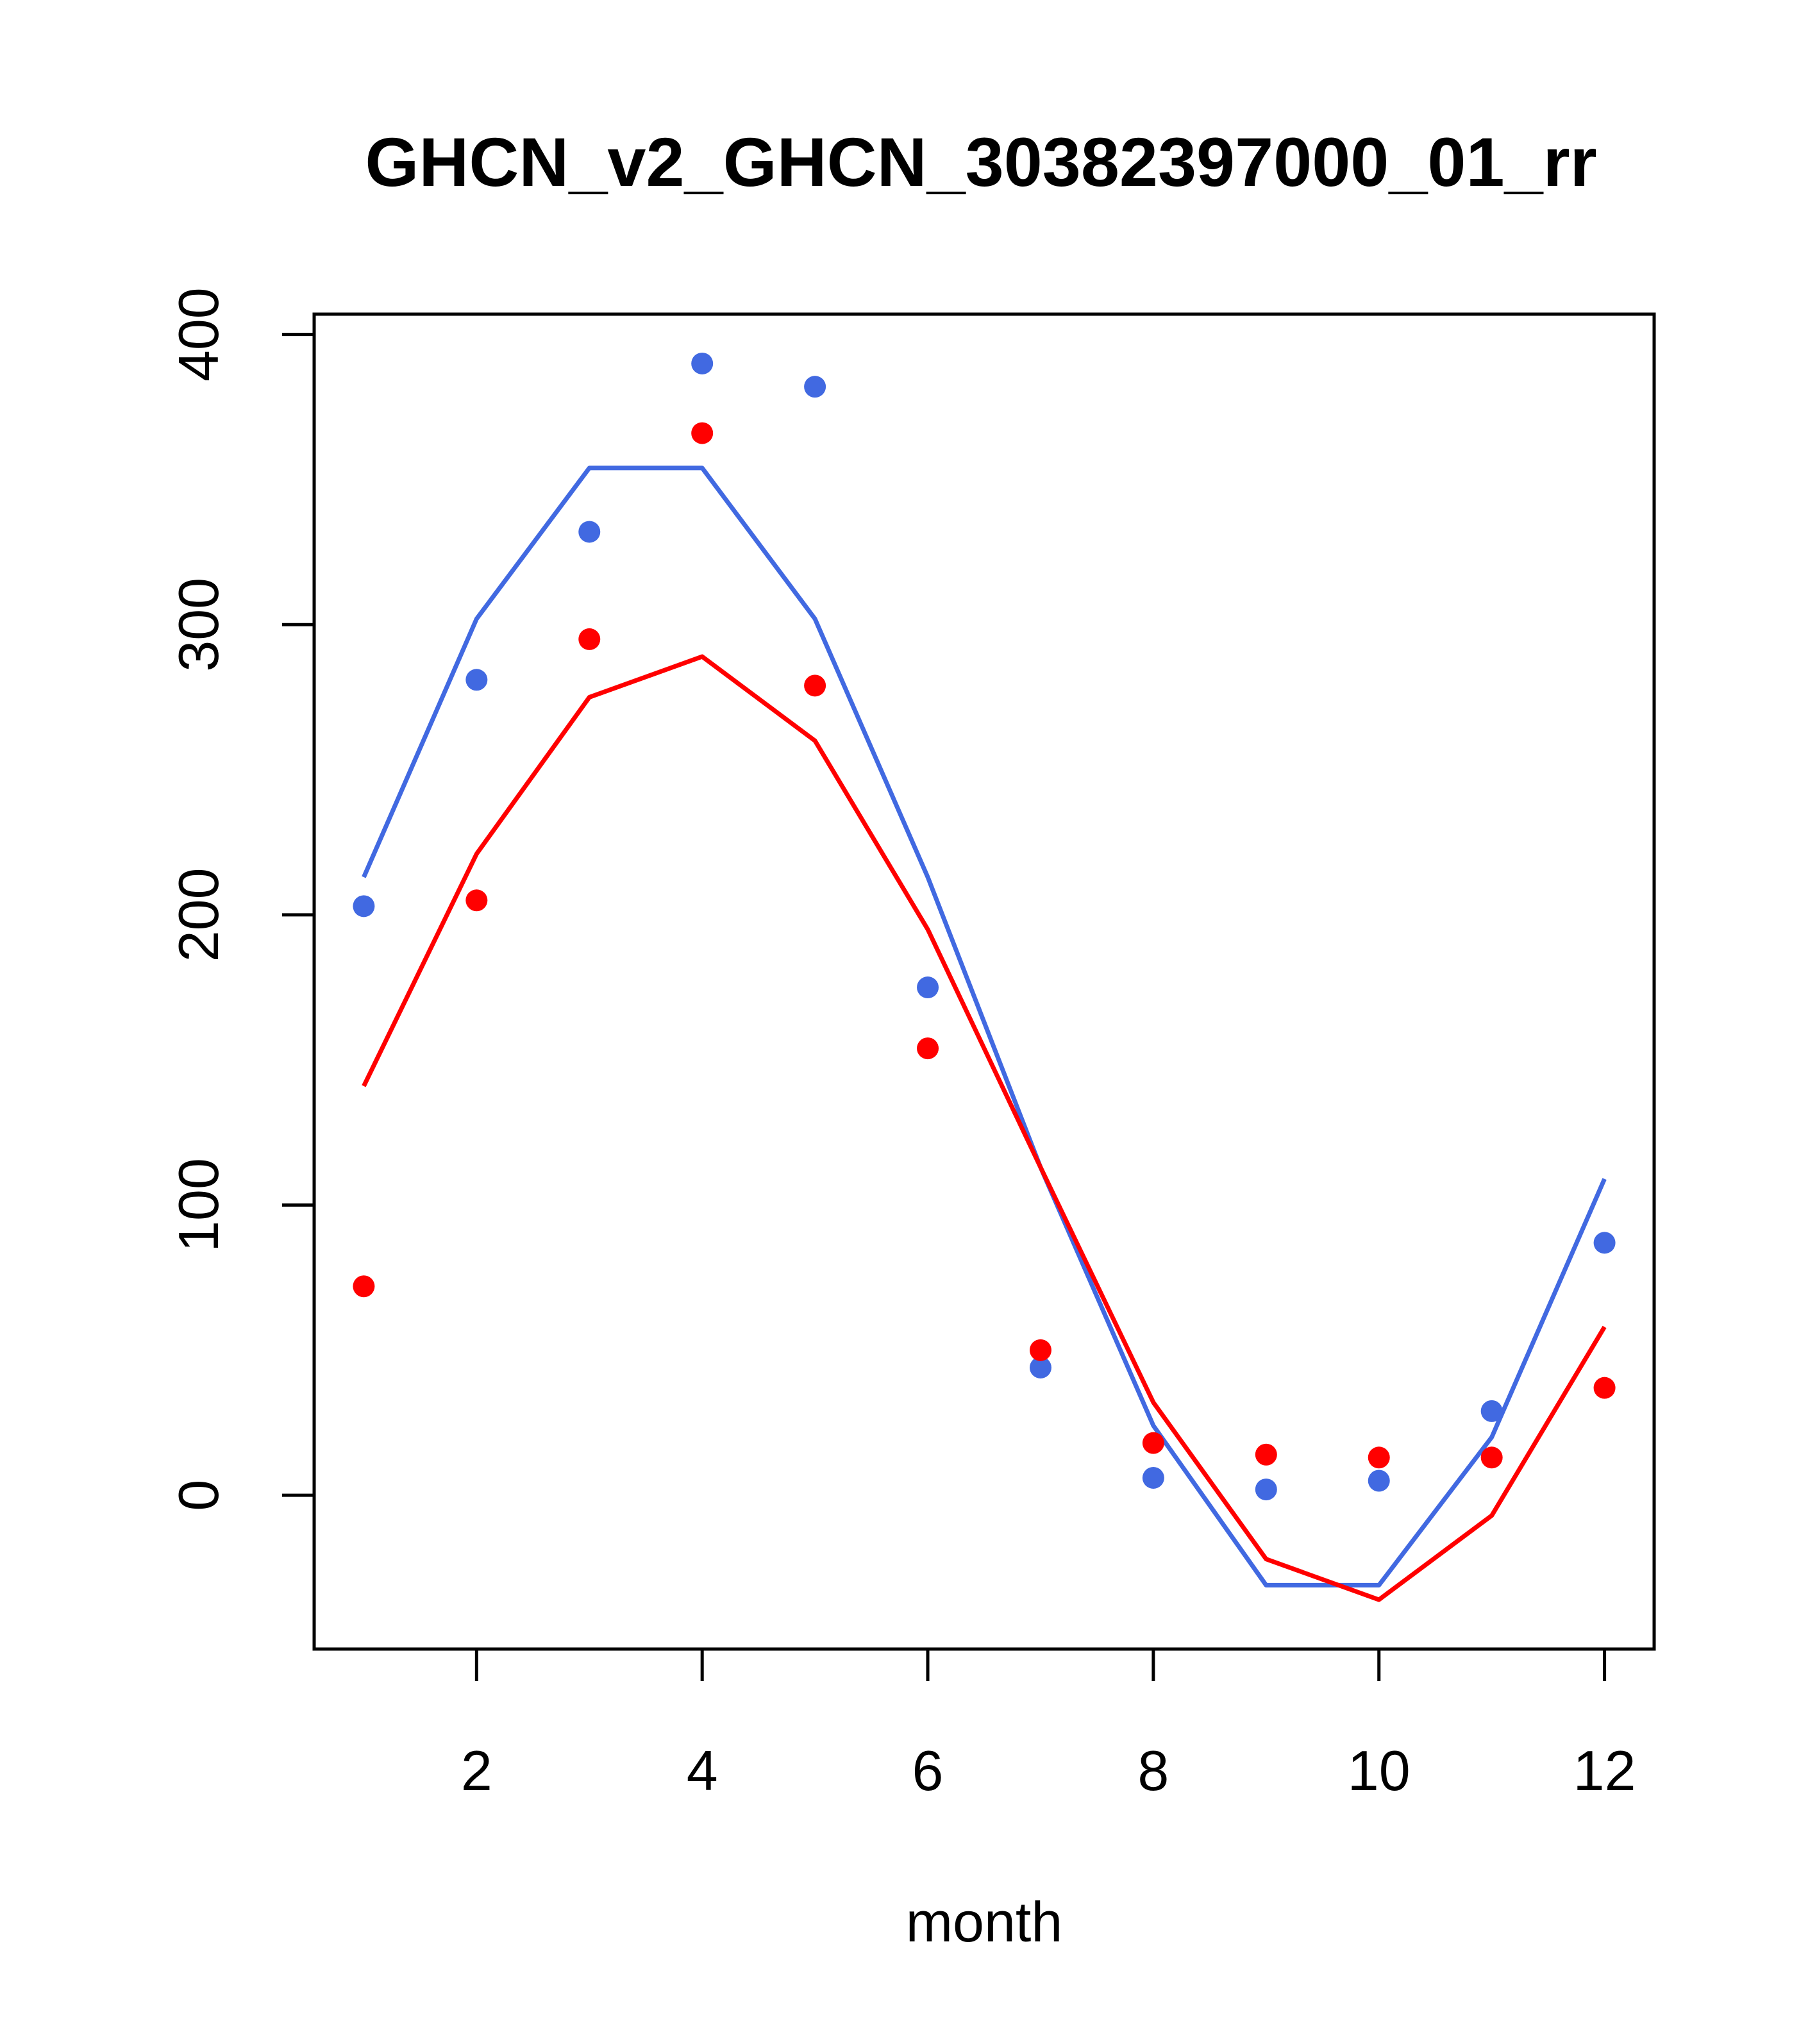 This screenshot has height=2044, width=1817. Describe the element at coordinates (703, 1770) in the screenshot. I see `x-tick-label: 4` at that location.